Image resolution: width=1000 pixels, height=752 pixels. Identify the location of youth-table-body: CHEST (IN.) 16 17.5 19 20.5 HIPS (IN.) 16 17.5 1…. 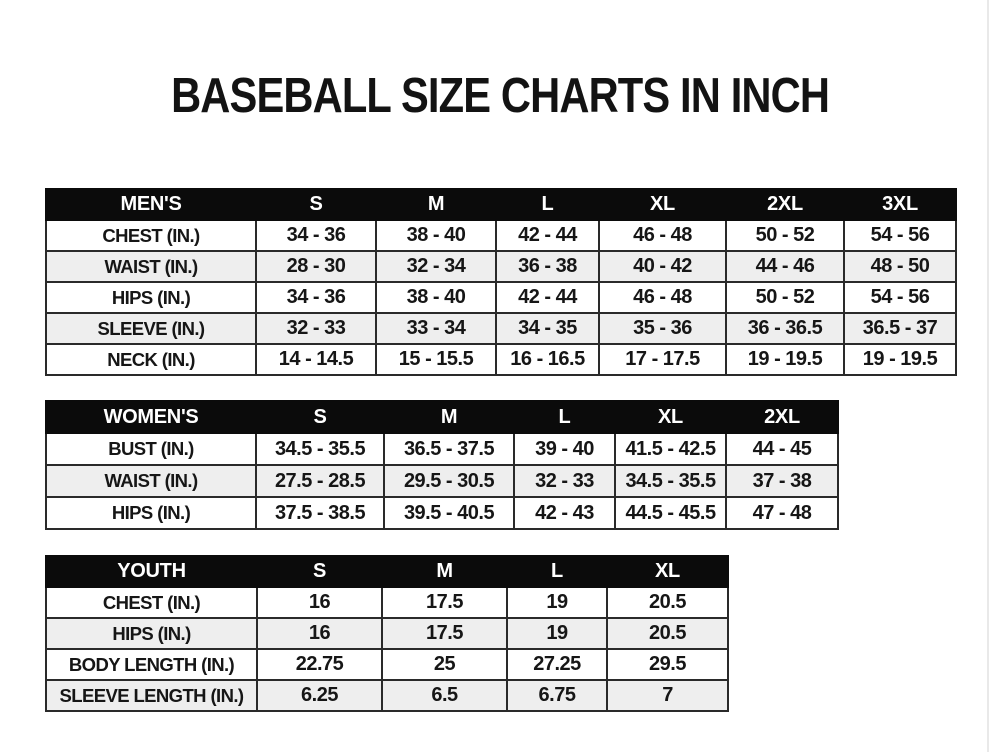
(387, 649).